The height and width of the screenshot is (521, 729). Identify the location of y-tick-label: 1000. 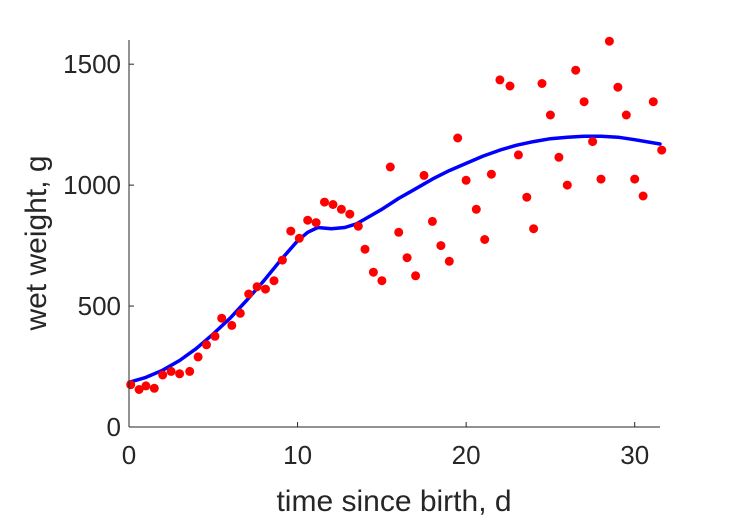
(92, 185).